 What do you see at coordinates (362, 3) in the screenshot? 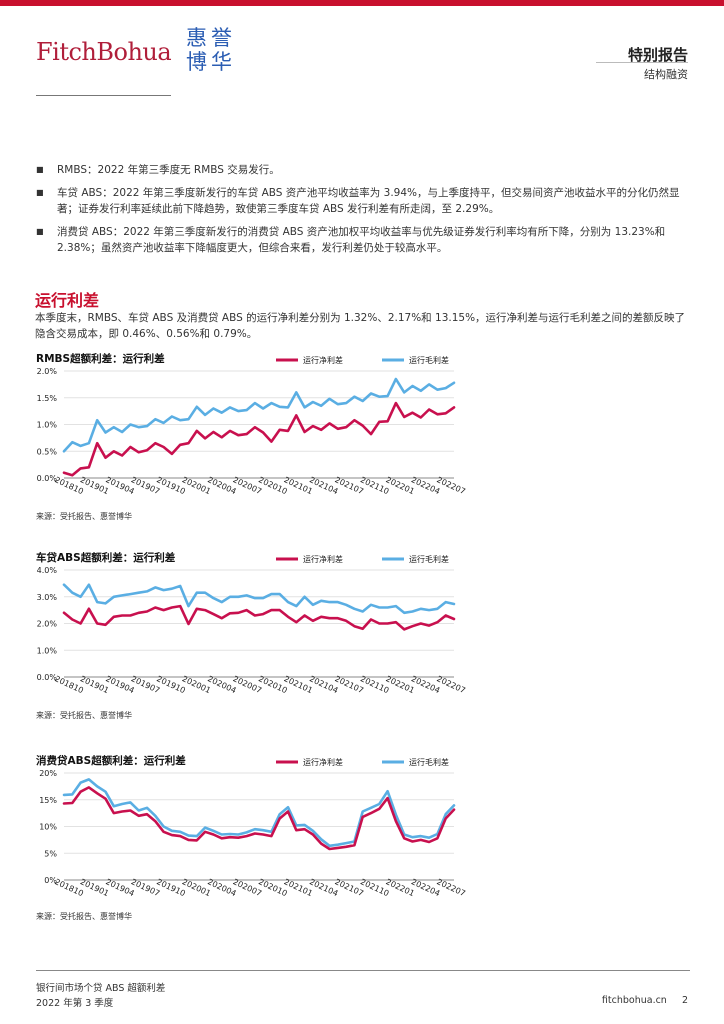
I see `top-brand-bar` at bounding box center [362, 3].